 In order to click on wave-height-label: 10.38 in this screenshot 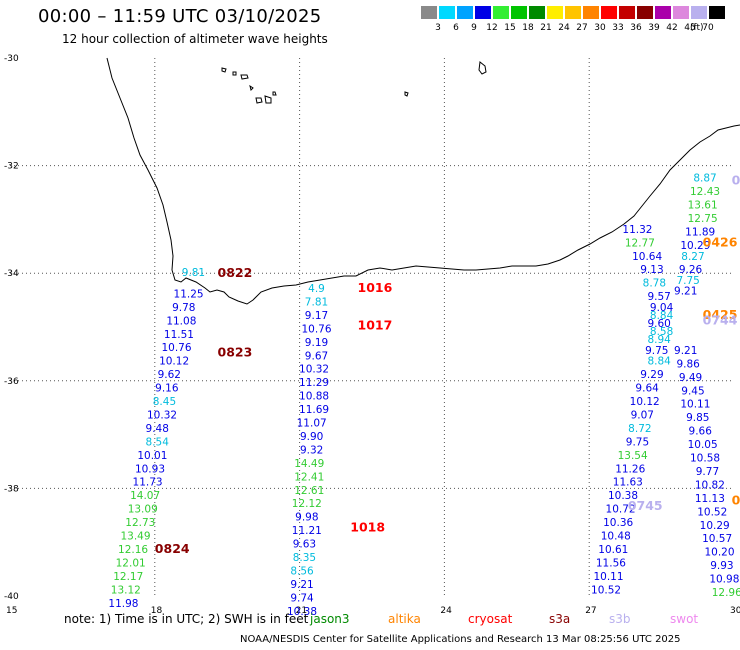, I will do `click(302, 612)`.